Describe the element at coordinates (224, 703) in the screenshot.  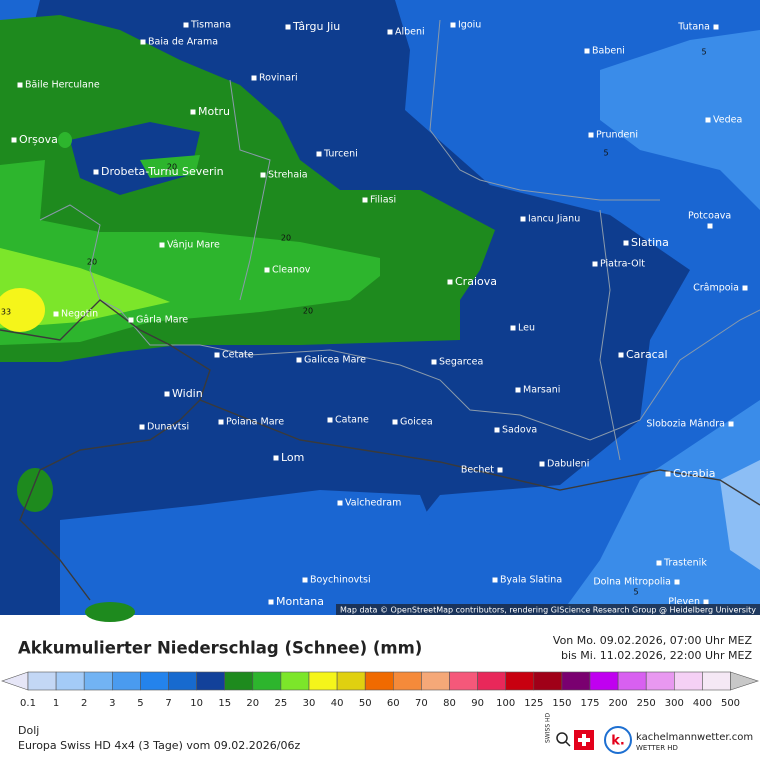
I see `legend-label: 15` at that location.